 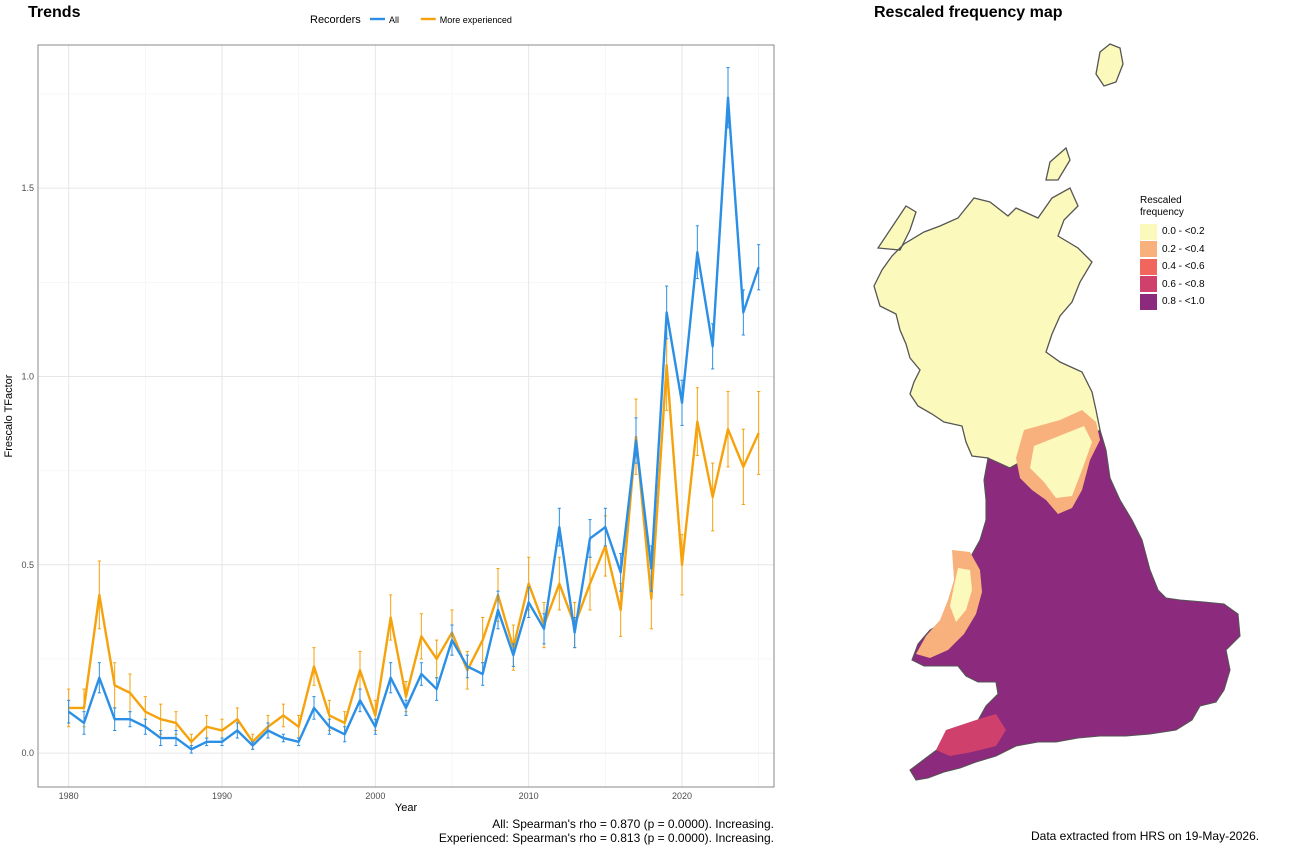 I want to click on x-tick-label: 2000, so click(x=375, y=796).